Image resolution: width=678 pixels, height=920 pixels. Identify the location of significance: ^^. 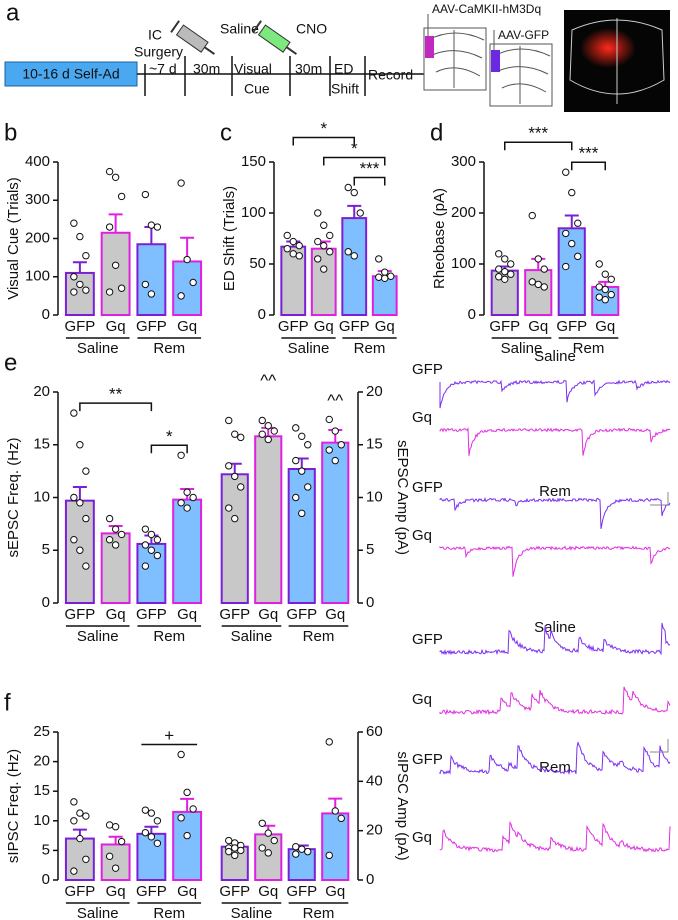
(335, 400).